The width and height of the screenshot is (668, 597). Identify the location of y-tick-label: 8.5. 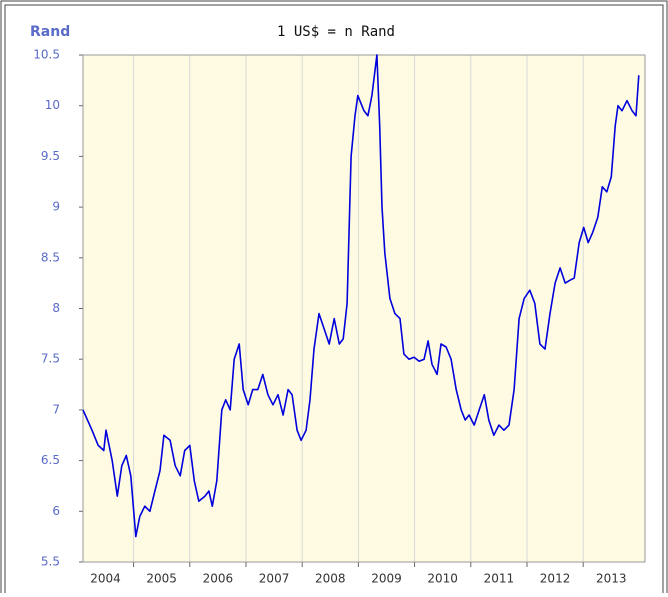
(50, 257).